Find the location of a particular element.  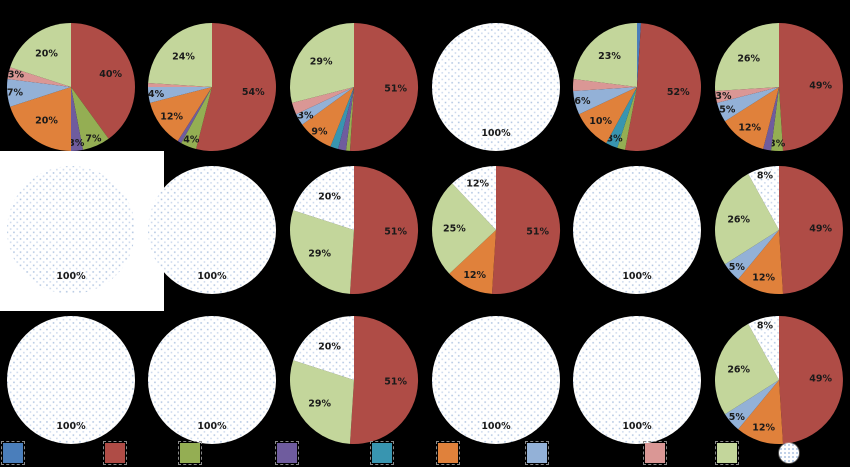

chart-legend is located at coordinates (424, 453).